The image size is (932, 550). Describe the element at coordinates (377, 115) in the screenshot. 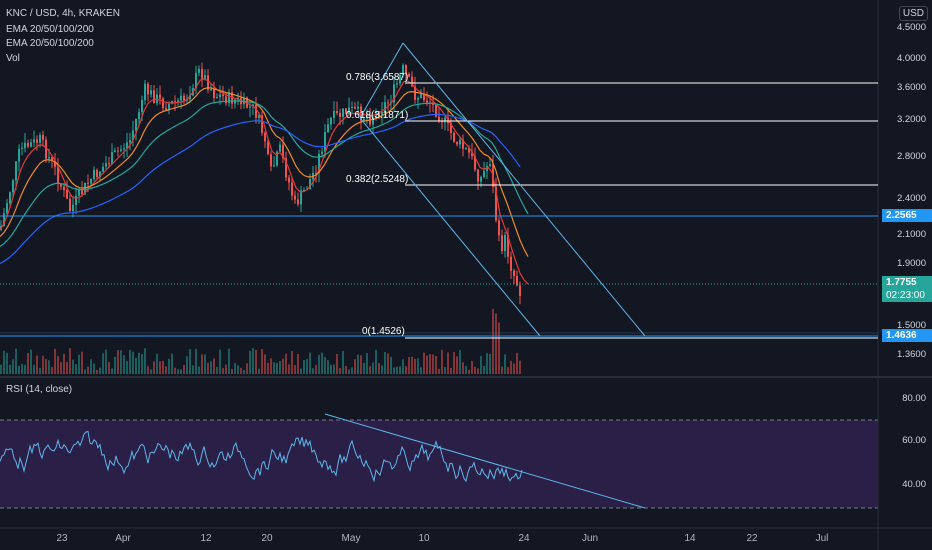

I see `fib-label-0618: 0.618(3.1871)` at that location.